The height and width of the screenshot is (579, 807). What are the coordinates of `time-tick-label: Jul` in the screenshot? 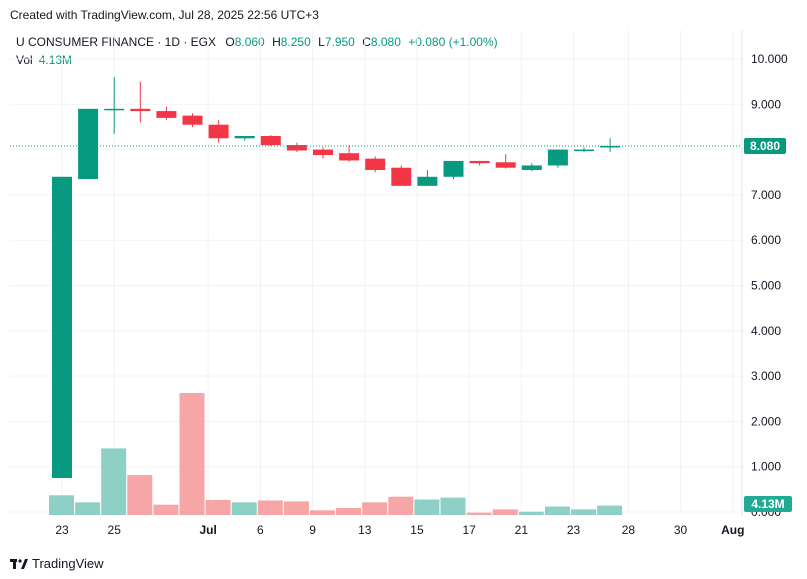 It's located at (207, 530).